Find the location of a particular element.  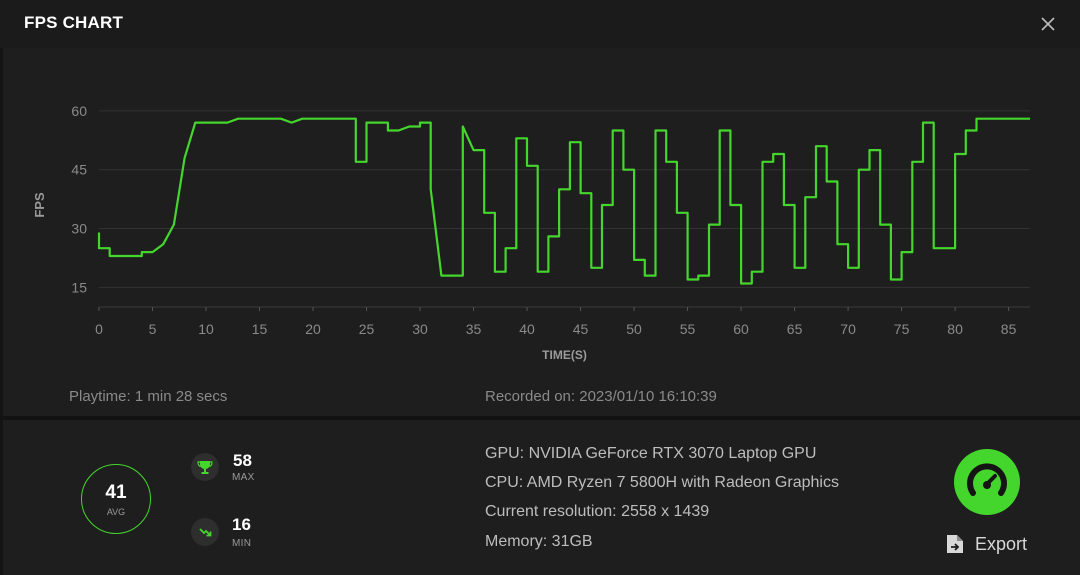

x-tick-label: 20 is located at coordinates (313, 329).